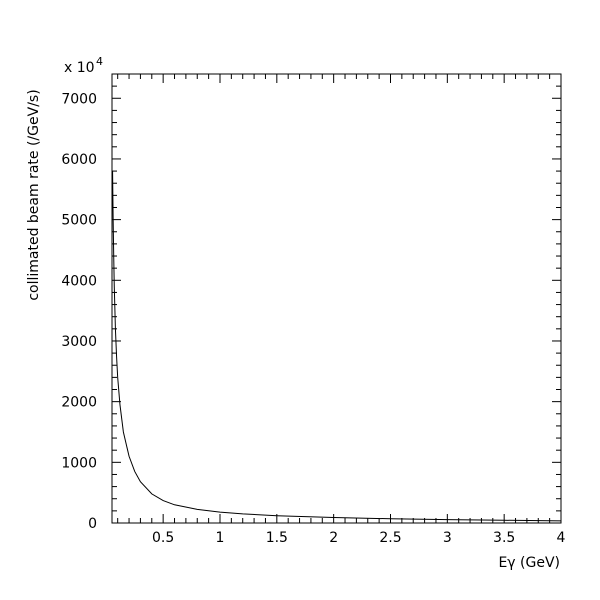 This screenshot has height=600, width=600. I want to click on y-axis-title: collimated beam rate (/GeV/s), so click(34, 194).